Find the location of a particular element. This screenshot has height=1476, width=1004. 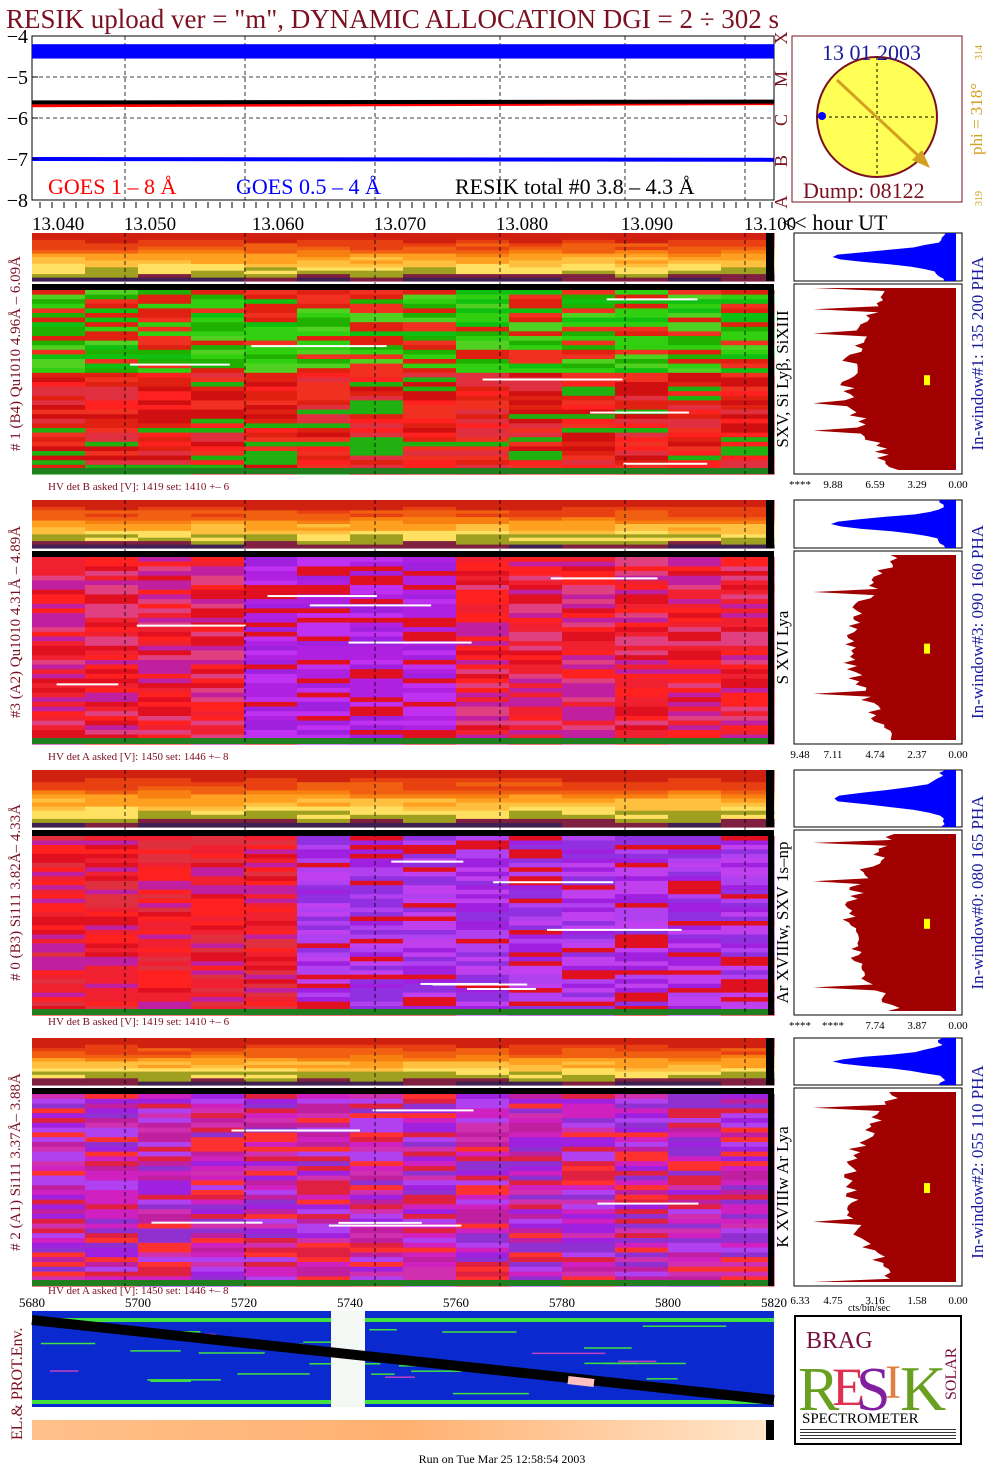

goes-y-tick: −4 is located at coordinates (17, 37).